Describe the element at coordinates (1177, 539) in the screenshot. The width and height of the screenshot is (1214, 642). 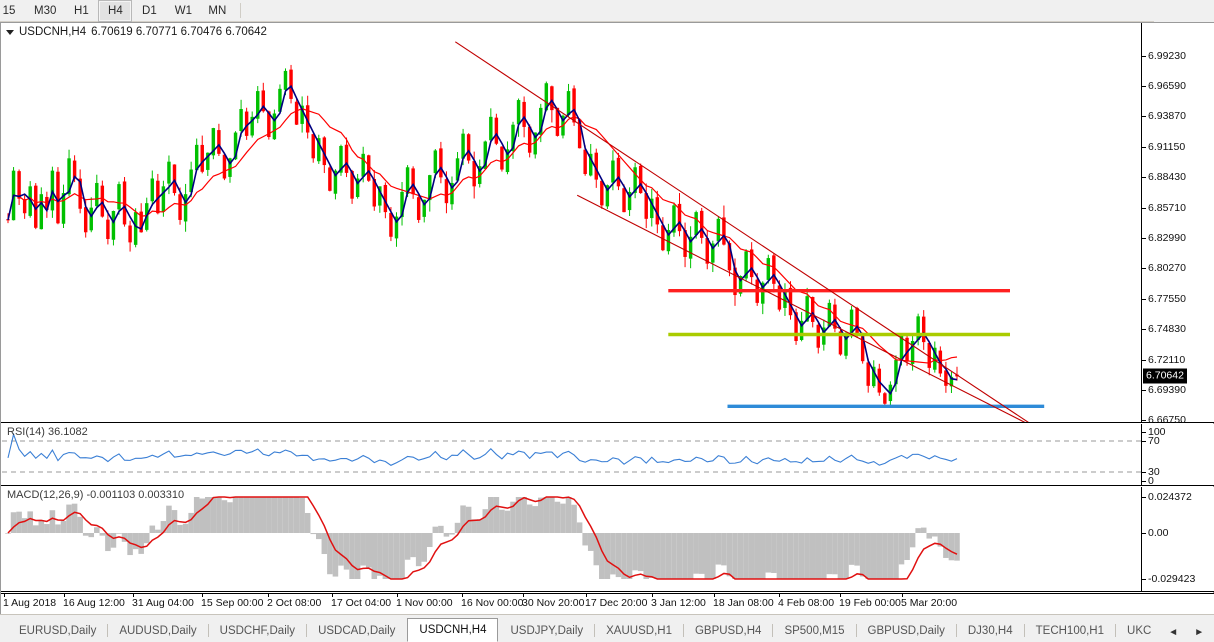
I see `macd-scale: 0.024372 0.00 -0.029423` at that location.